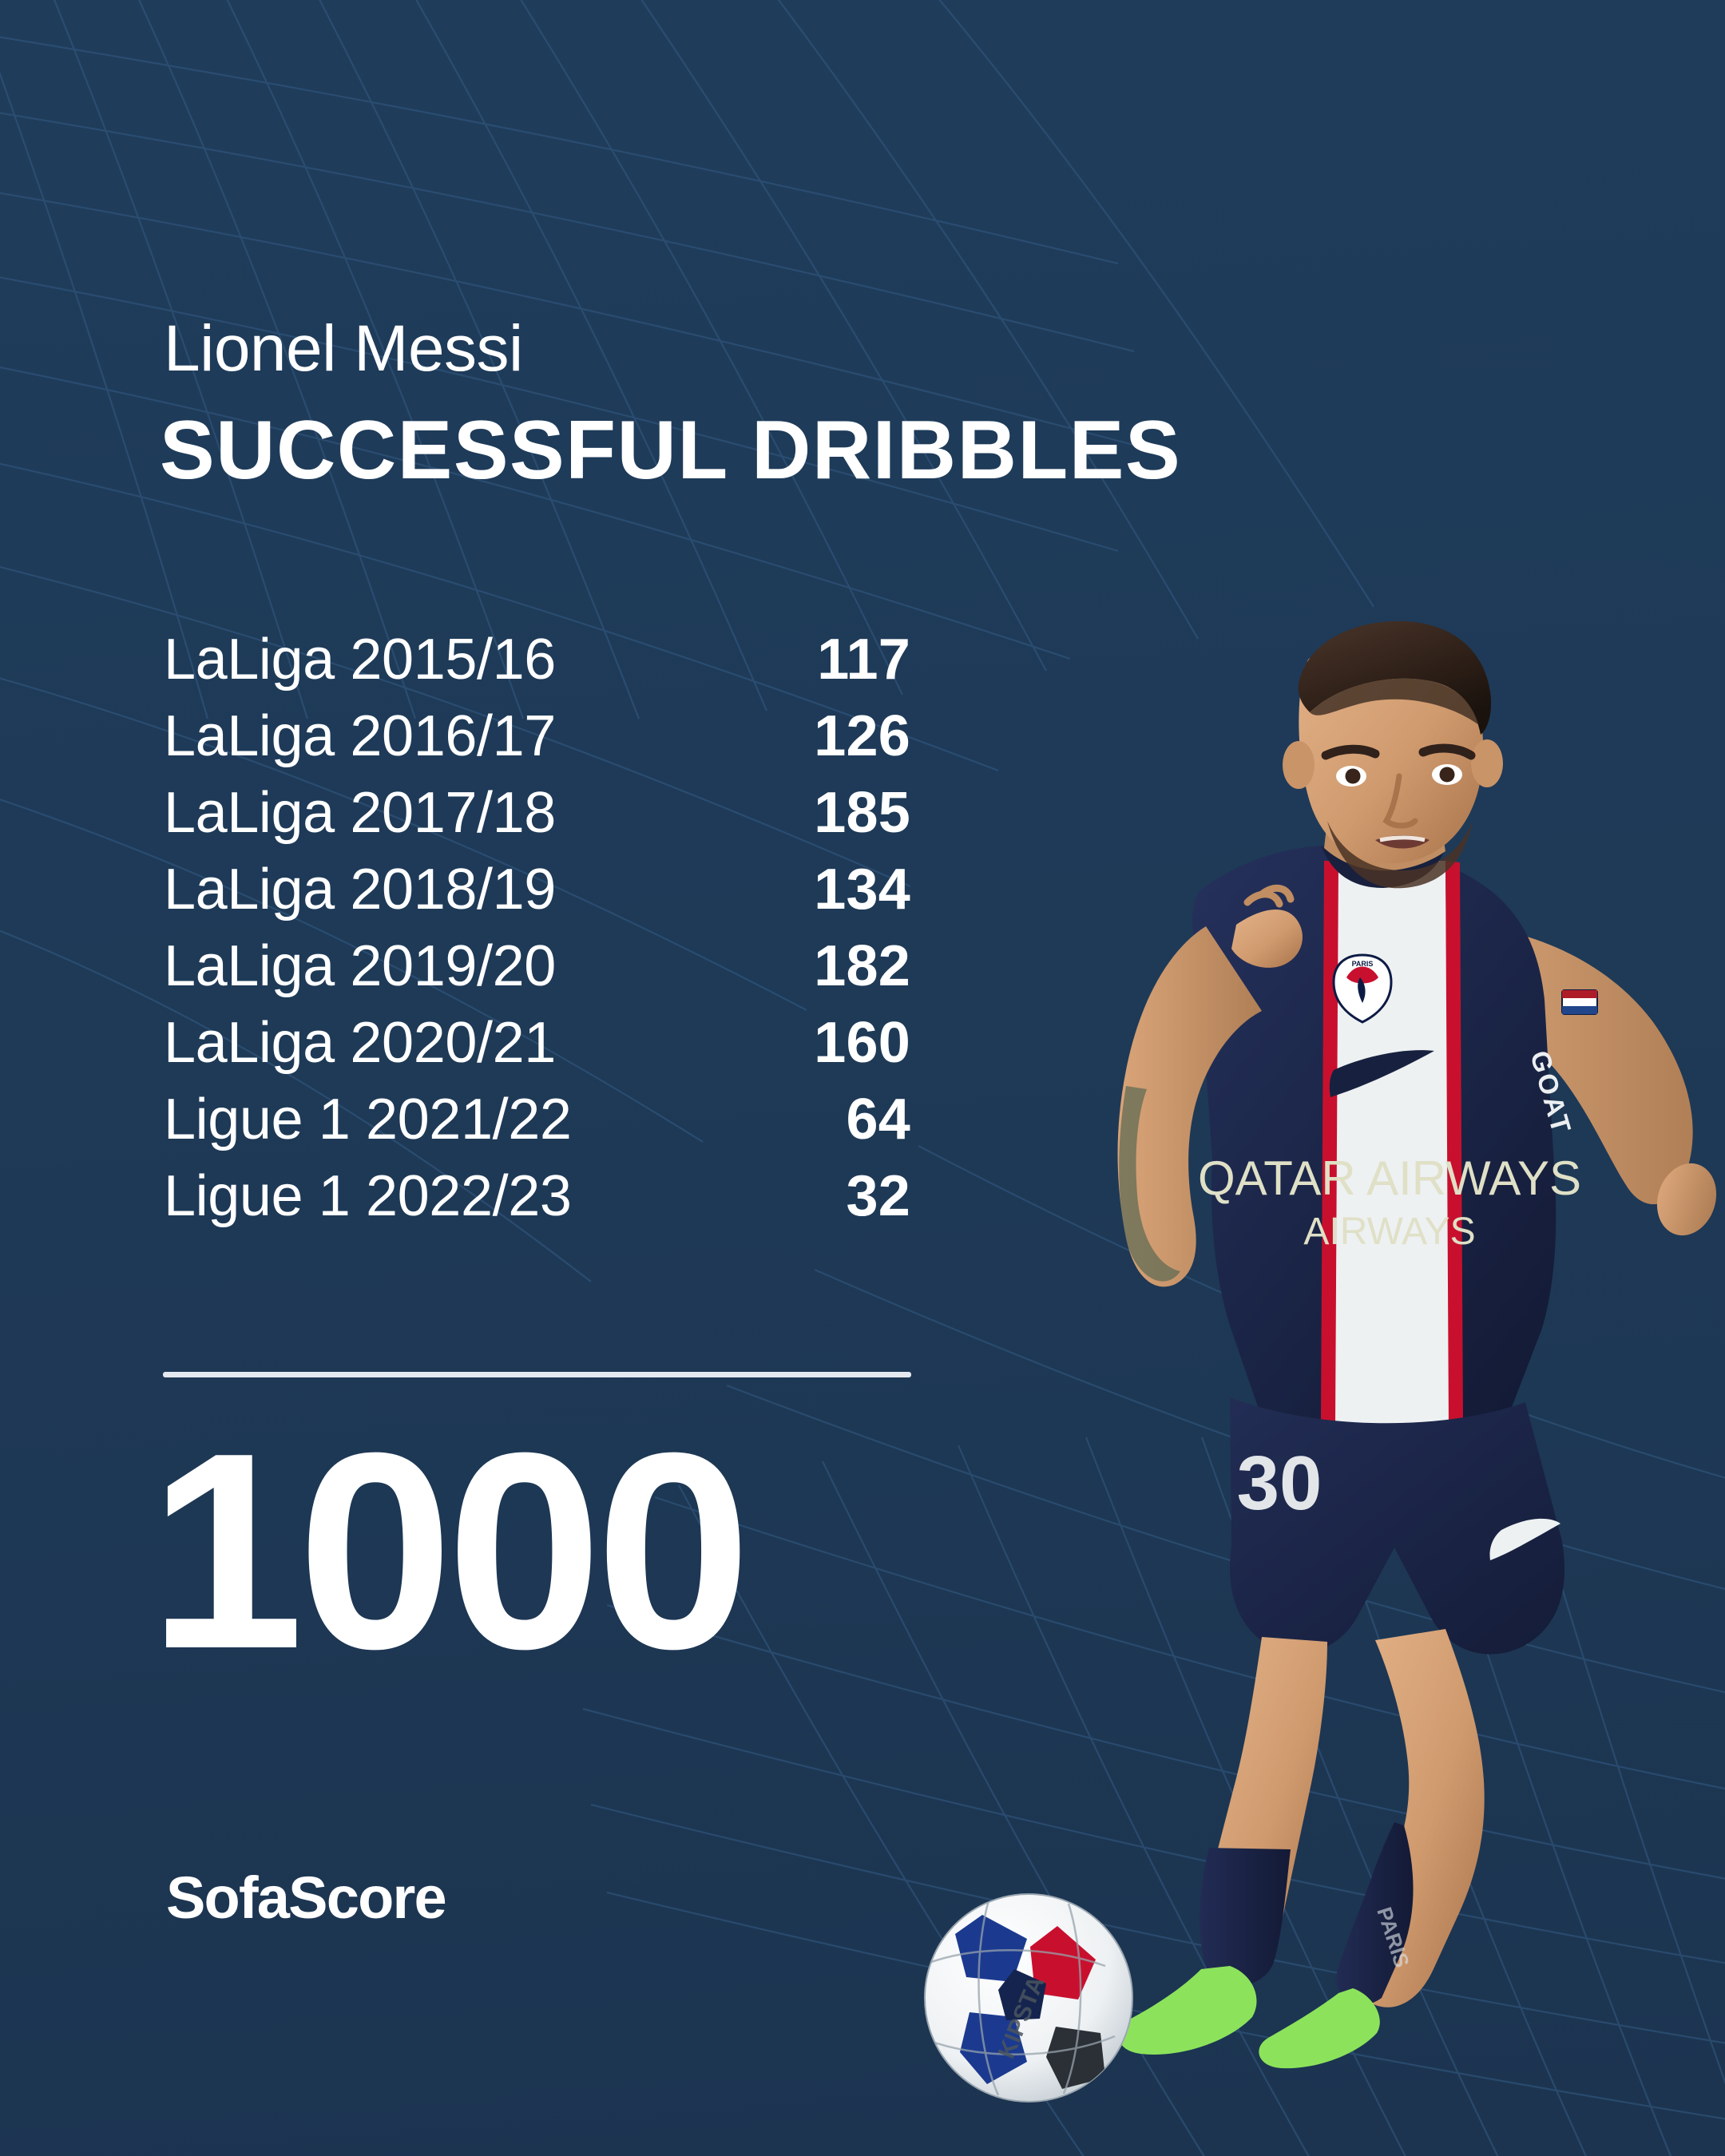 This screenshot has width=1725, height=2156. I want to click on table-row: LaLiga 2020/21 160, so click(537, 1052).